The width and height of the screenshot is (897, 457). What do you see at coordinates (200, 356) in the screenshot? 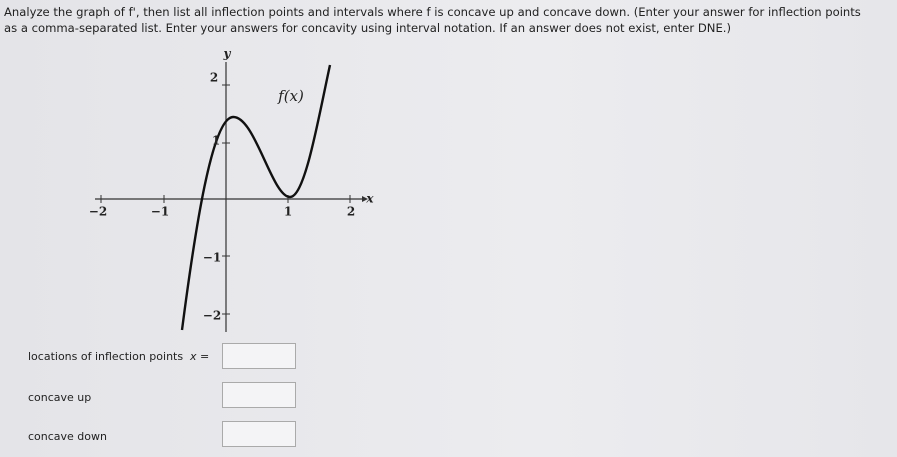
I see `inflection-prefix: x =` at bounding box center [200, 356].